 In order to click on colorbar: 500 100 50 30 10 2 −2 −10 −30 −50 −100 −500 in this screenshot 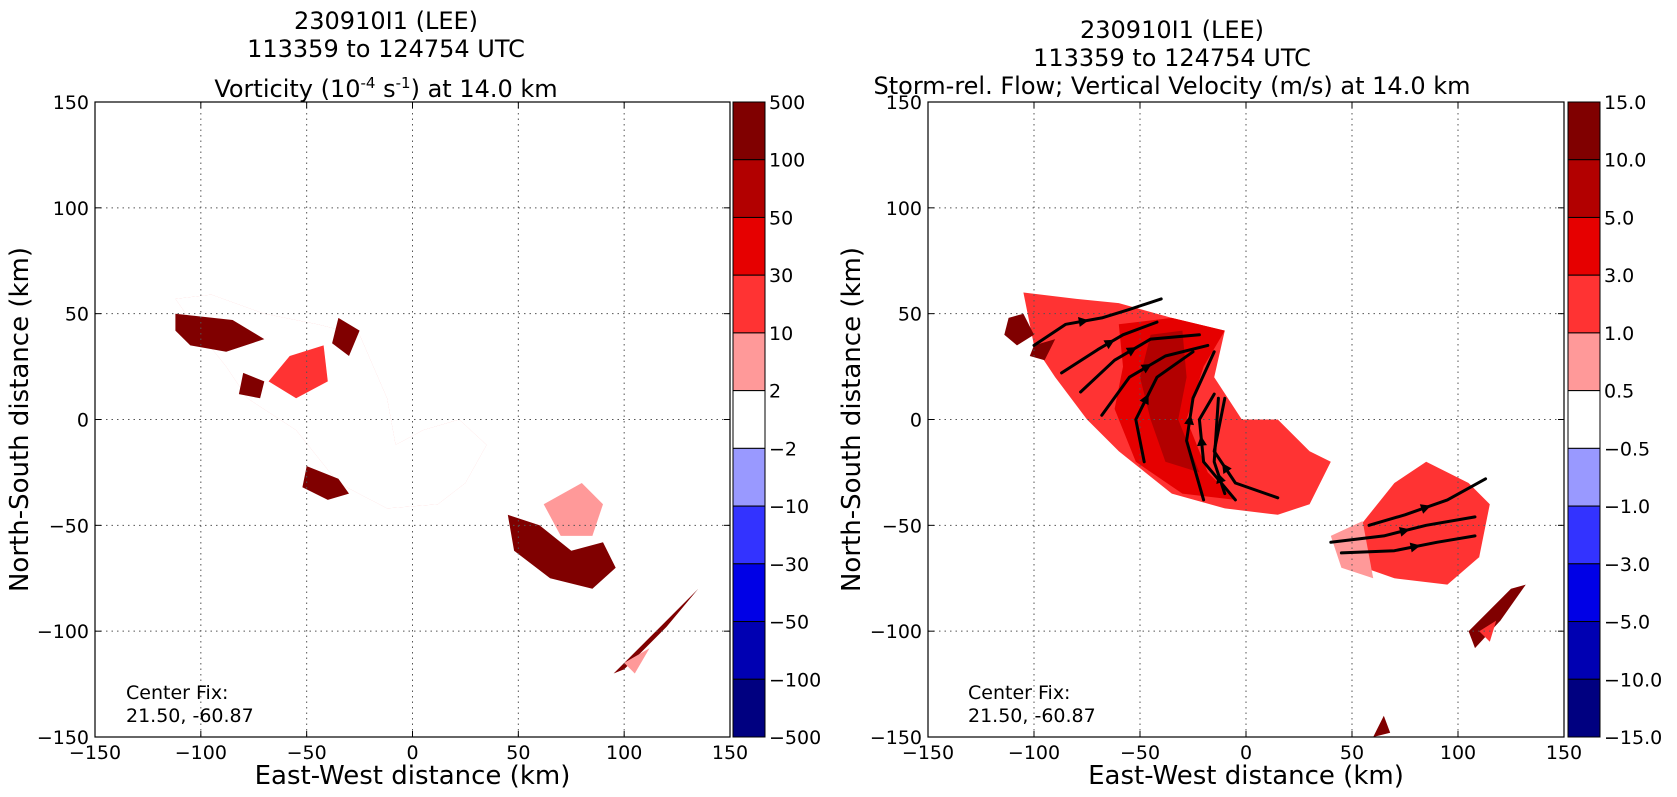, I will do `click(776, 420)`.